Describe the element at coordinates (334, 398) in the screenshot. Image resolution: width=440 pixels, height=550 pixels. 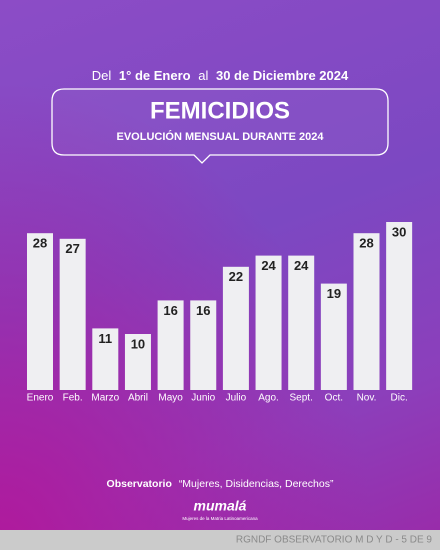
I see `x-tick-label: Oct.` at that location.